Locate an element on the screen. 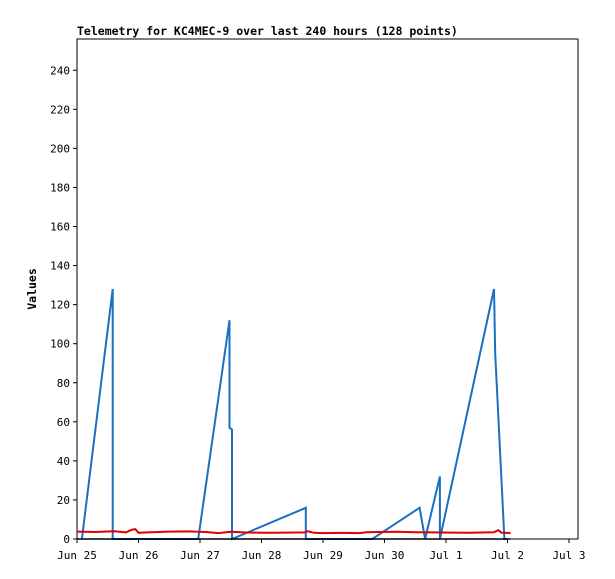 This screenshot has width=615, height=579. y-tick-label: 0 is located at coordinates (66, 539).